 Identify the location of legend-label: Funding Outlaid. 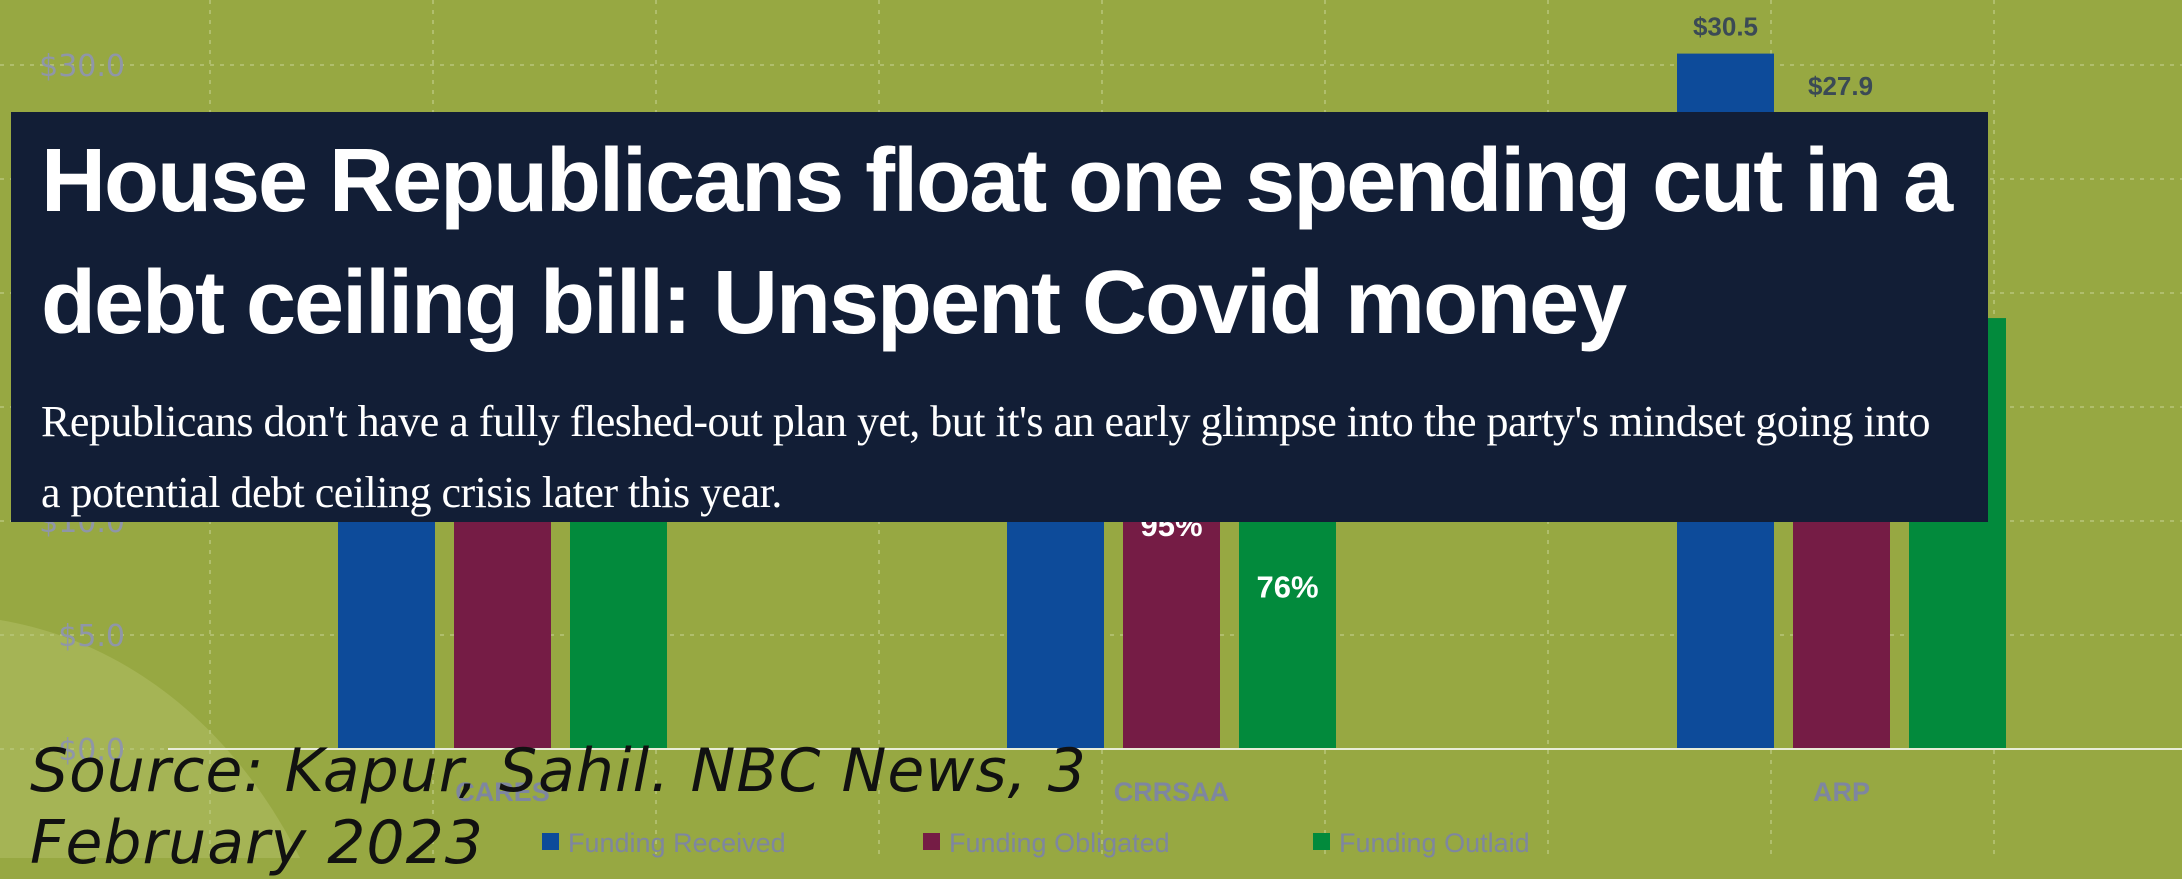
(1434, 843).